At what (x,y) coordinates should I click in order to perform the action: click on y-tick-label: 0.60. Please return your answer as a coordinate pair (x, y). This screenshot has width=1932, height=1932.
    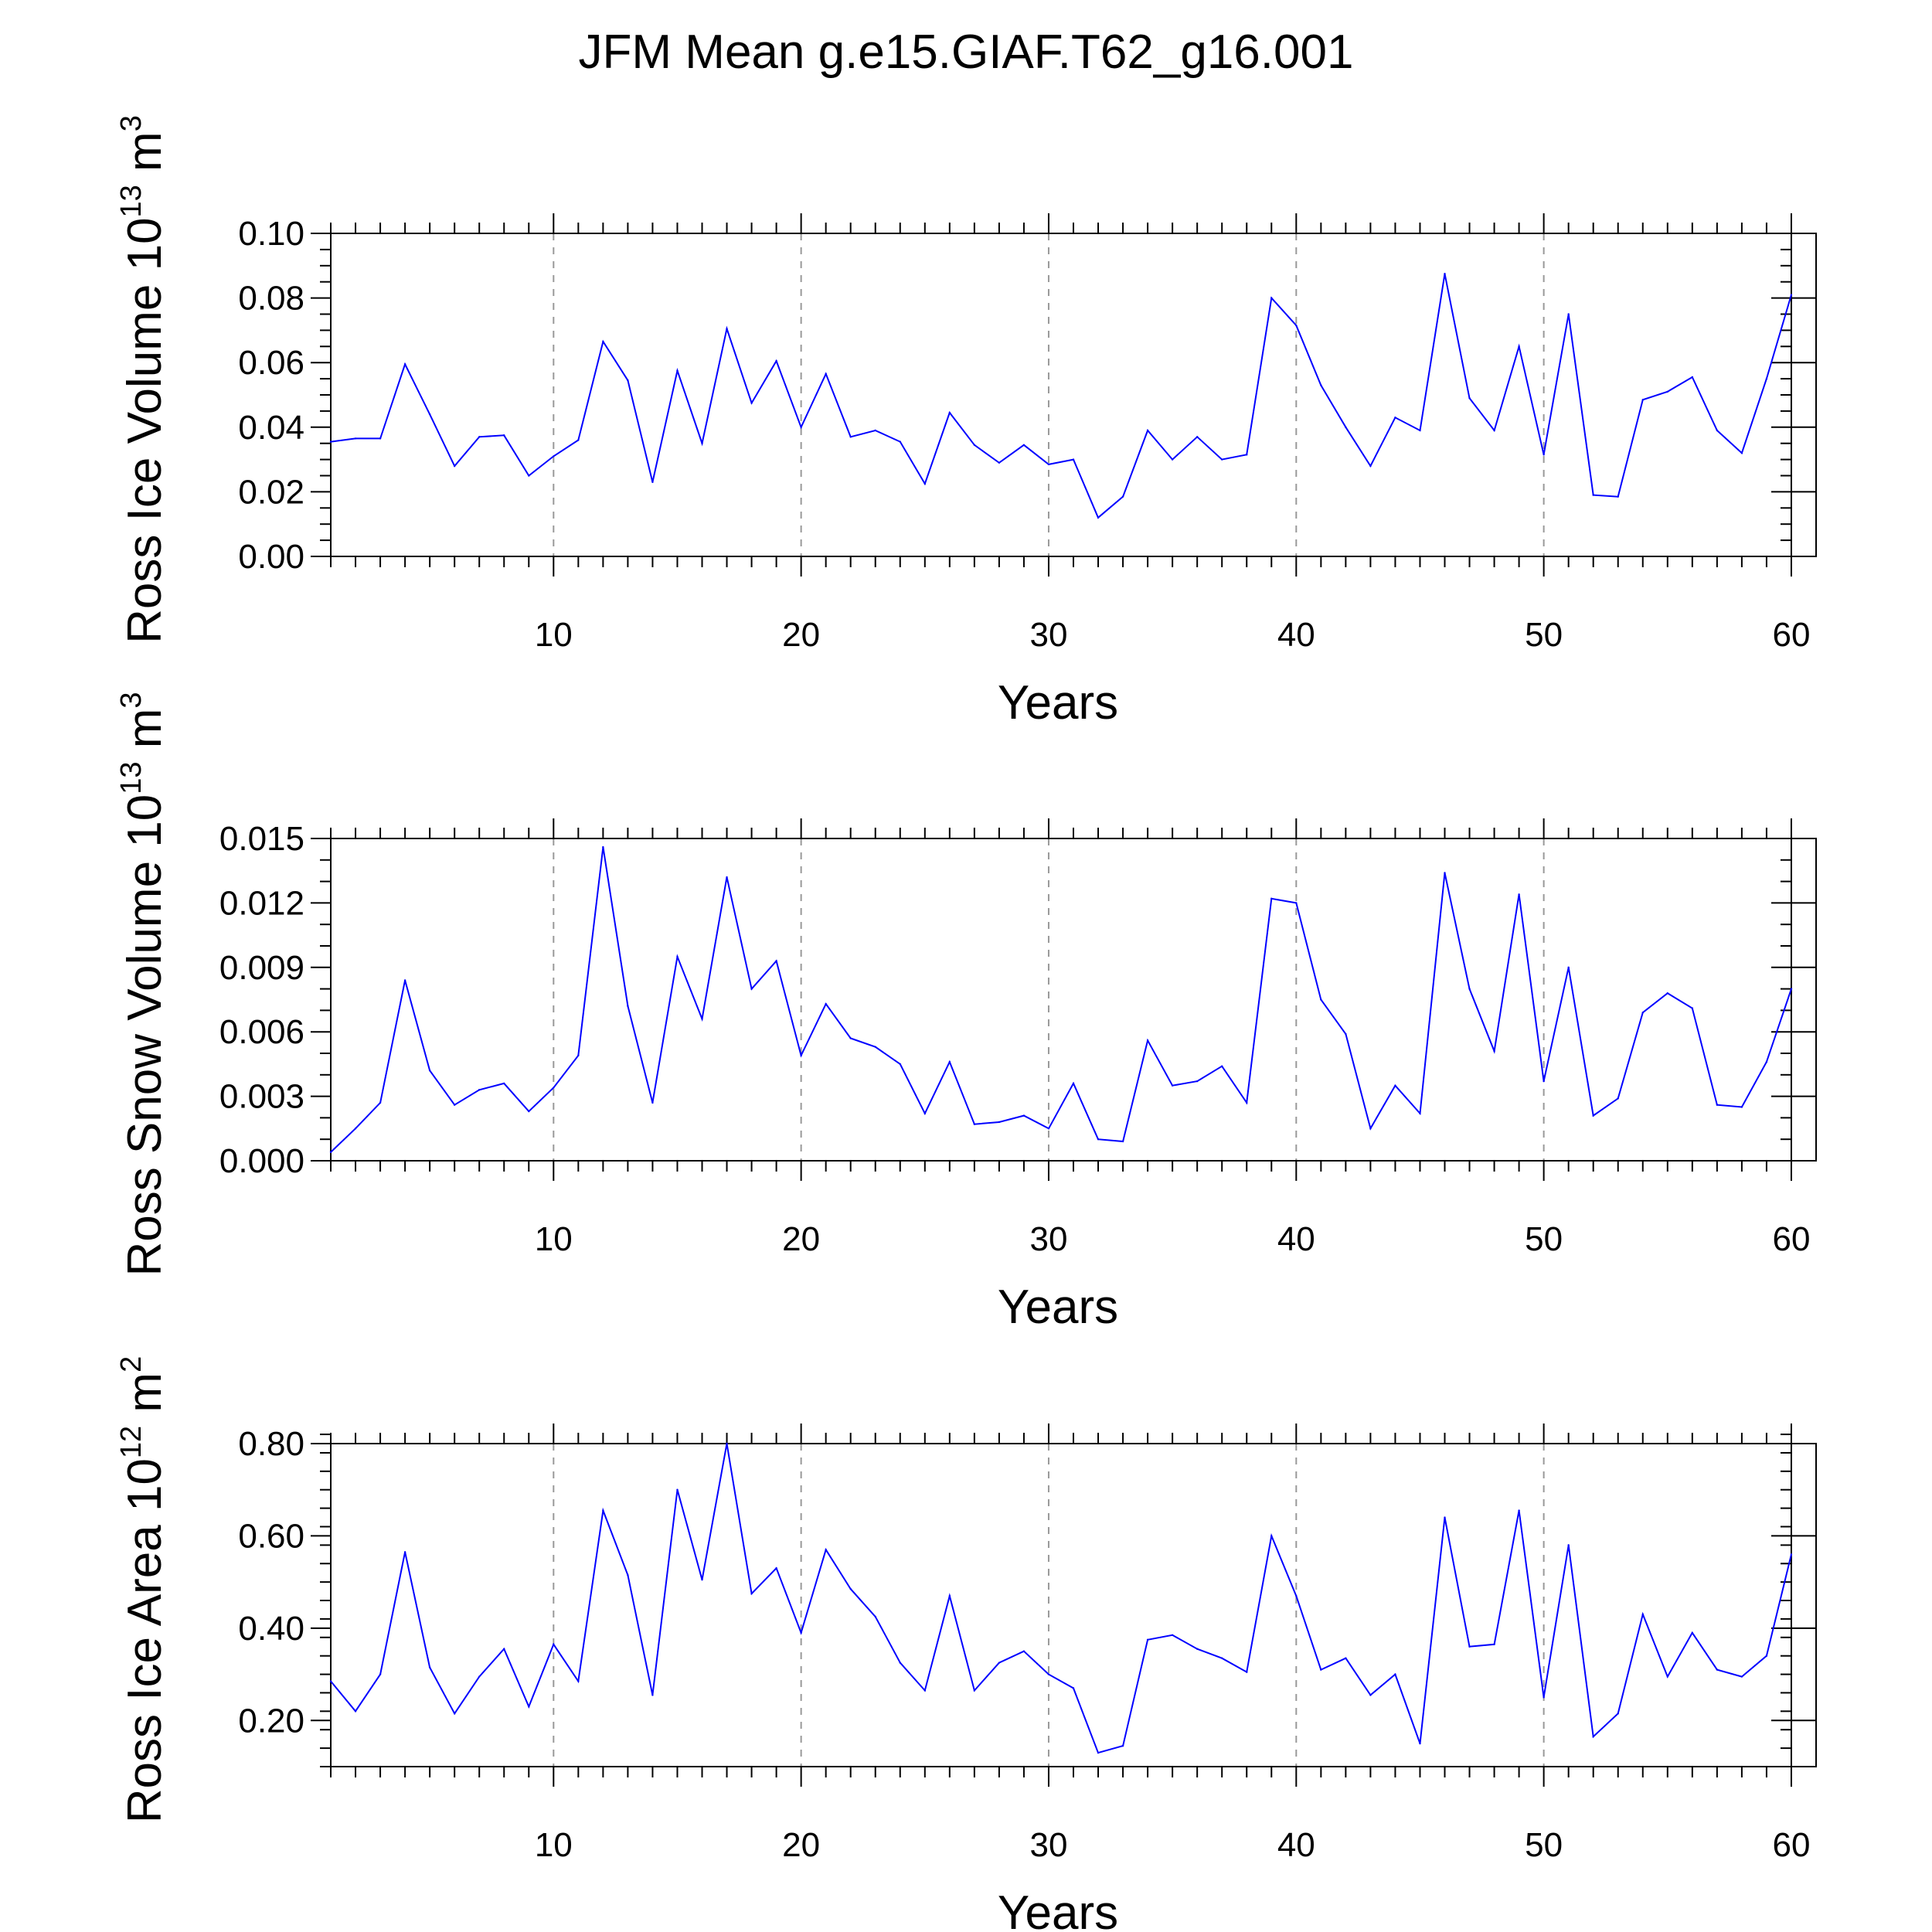
    Looking at the image, I should click on (271, 1536).